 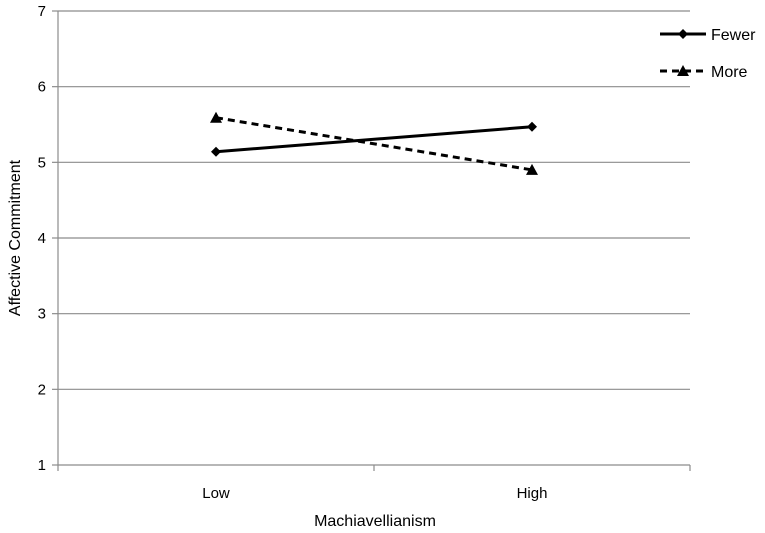 I want to click on series-line-more, so click(x=374, y=144).